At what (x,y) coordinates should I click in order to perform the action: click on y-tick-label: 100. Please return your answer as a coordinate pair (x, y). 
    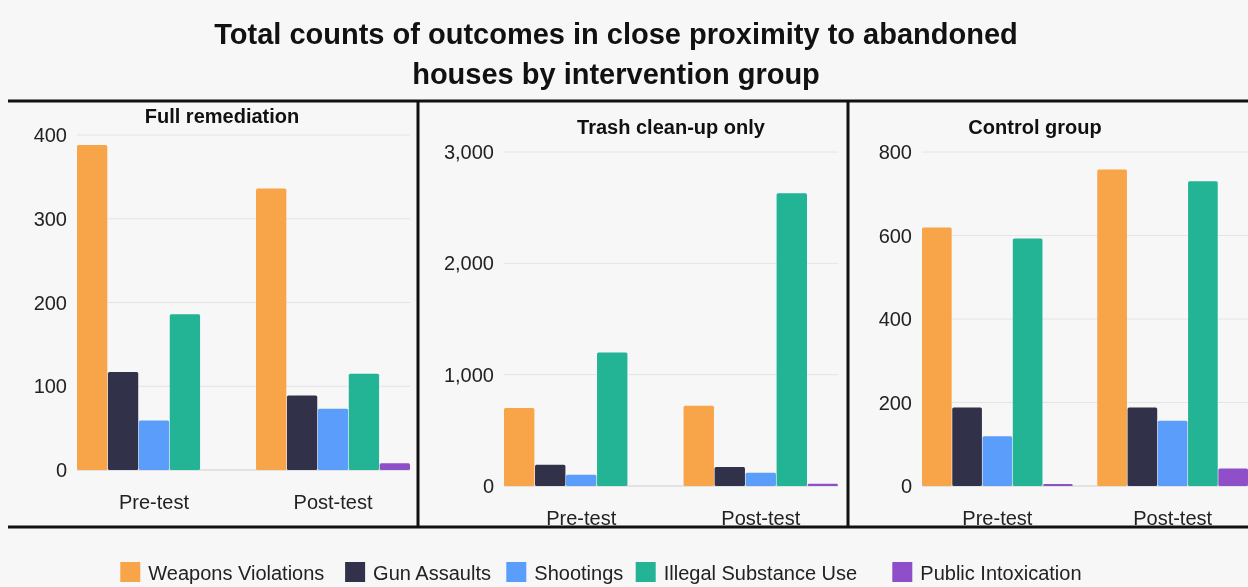
    Looking at the image, I should click on (50, 386).